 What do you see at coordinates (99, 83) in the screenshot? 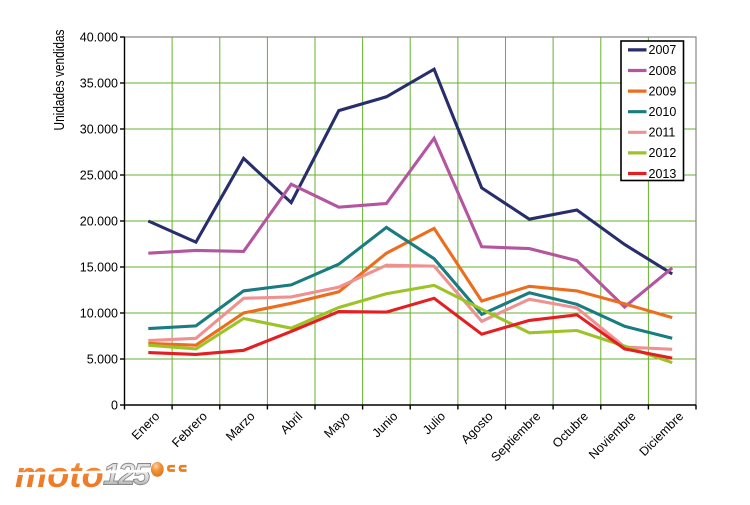
I see `svg-text: 35.000` at bounding box center [99, 83].